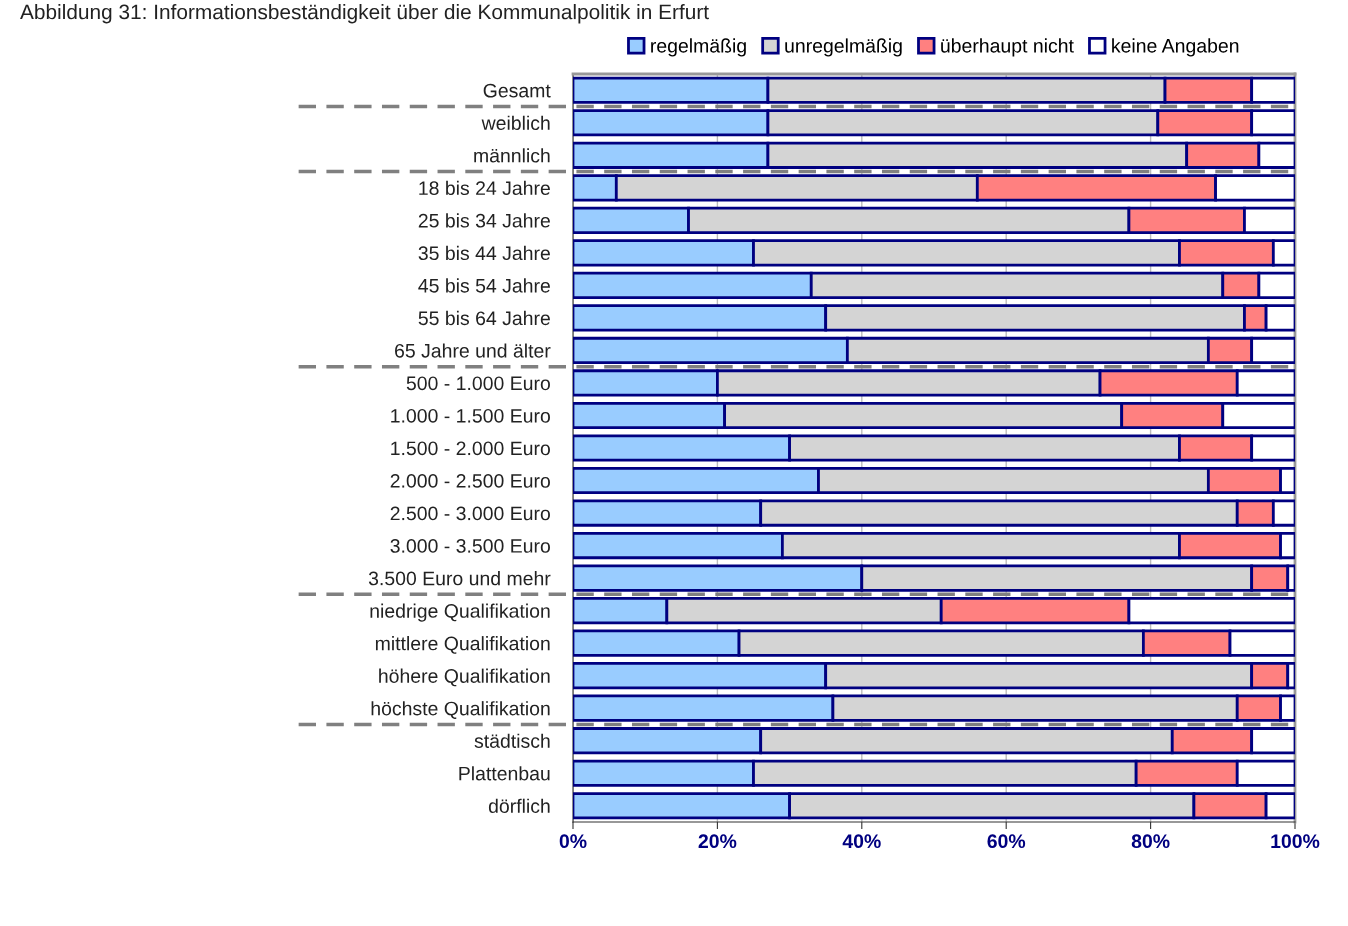 Image resolution: width=1348 pixels, height=926 pixels. Describe the element at coordinates (460, 612) in the screenshot. I see `y-tick-label: niedrige Qualifikation` at that location.